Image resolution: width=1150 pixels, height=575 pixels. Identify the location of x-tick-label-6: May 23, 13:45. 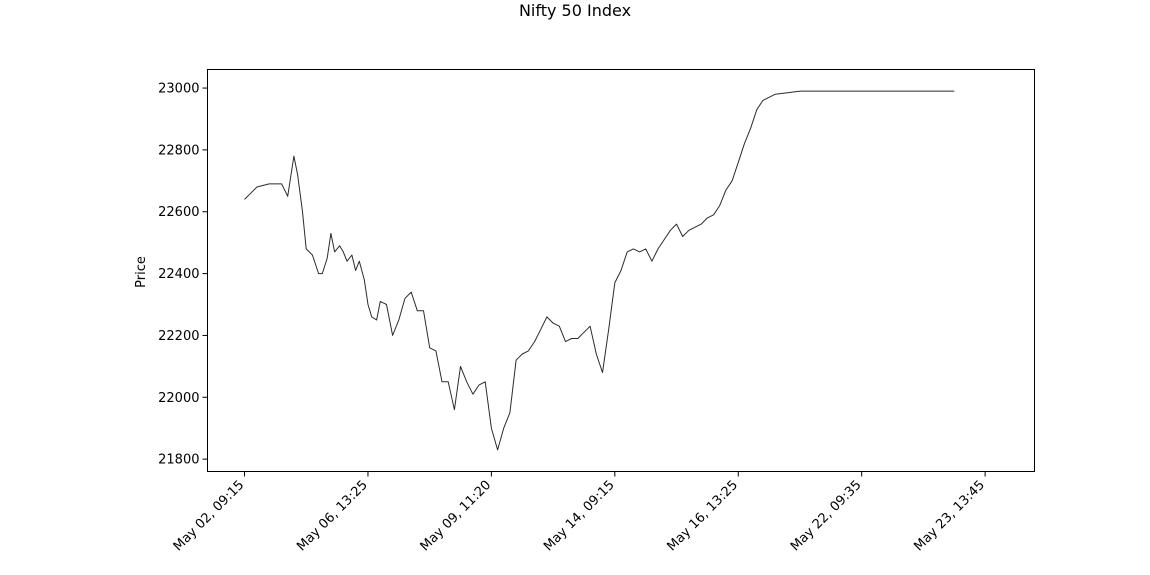
(949, 516).